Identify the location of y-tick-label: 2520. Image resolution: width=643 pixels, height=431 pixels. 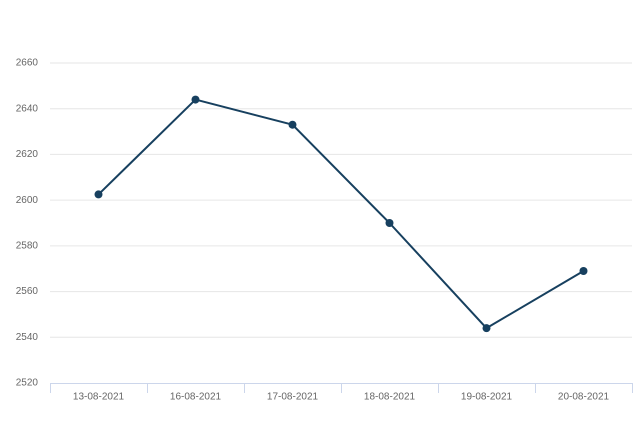
(27, 383).